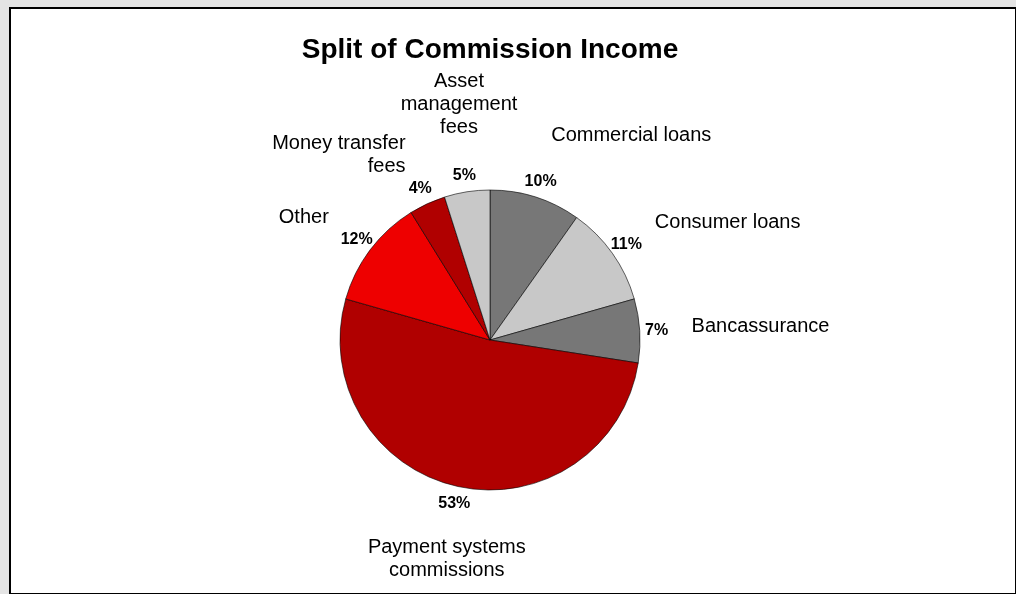 This screenshot has height=594, width=1016. Describe the element at coordinates (657, 329) in the screenshot. I see `data-label: 7%` at that location.